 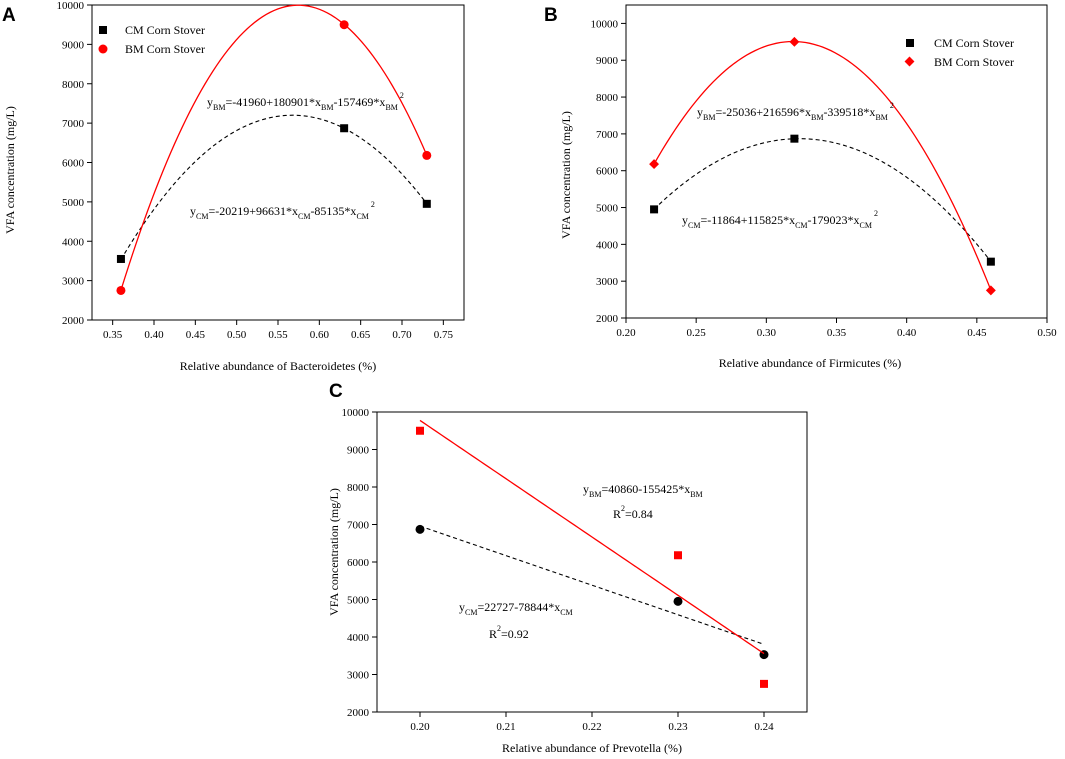 I want to click on panel-a-y-axis-title: VFA concentration (mg/L), so click(x=10, y=170).